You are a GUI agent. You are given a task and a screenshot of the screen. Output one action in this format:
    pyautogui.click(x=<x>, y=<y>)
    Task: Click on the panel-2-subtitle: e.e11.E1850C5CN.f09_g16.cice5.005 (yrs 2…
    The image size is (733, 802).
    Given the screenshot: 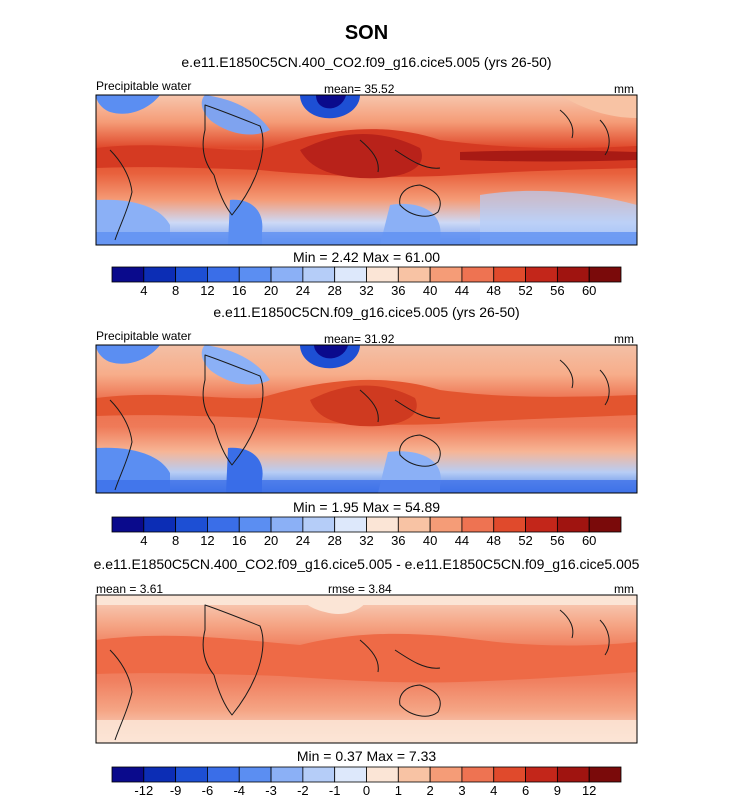 What is the action you would take?
    pyautogui.click(x=366, y=312)
    